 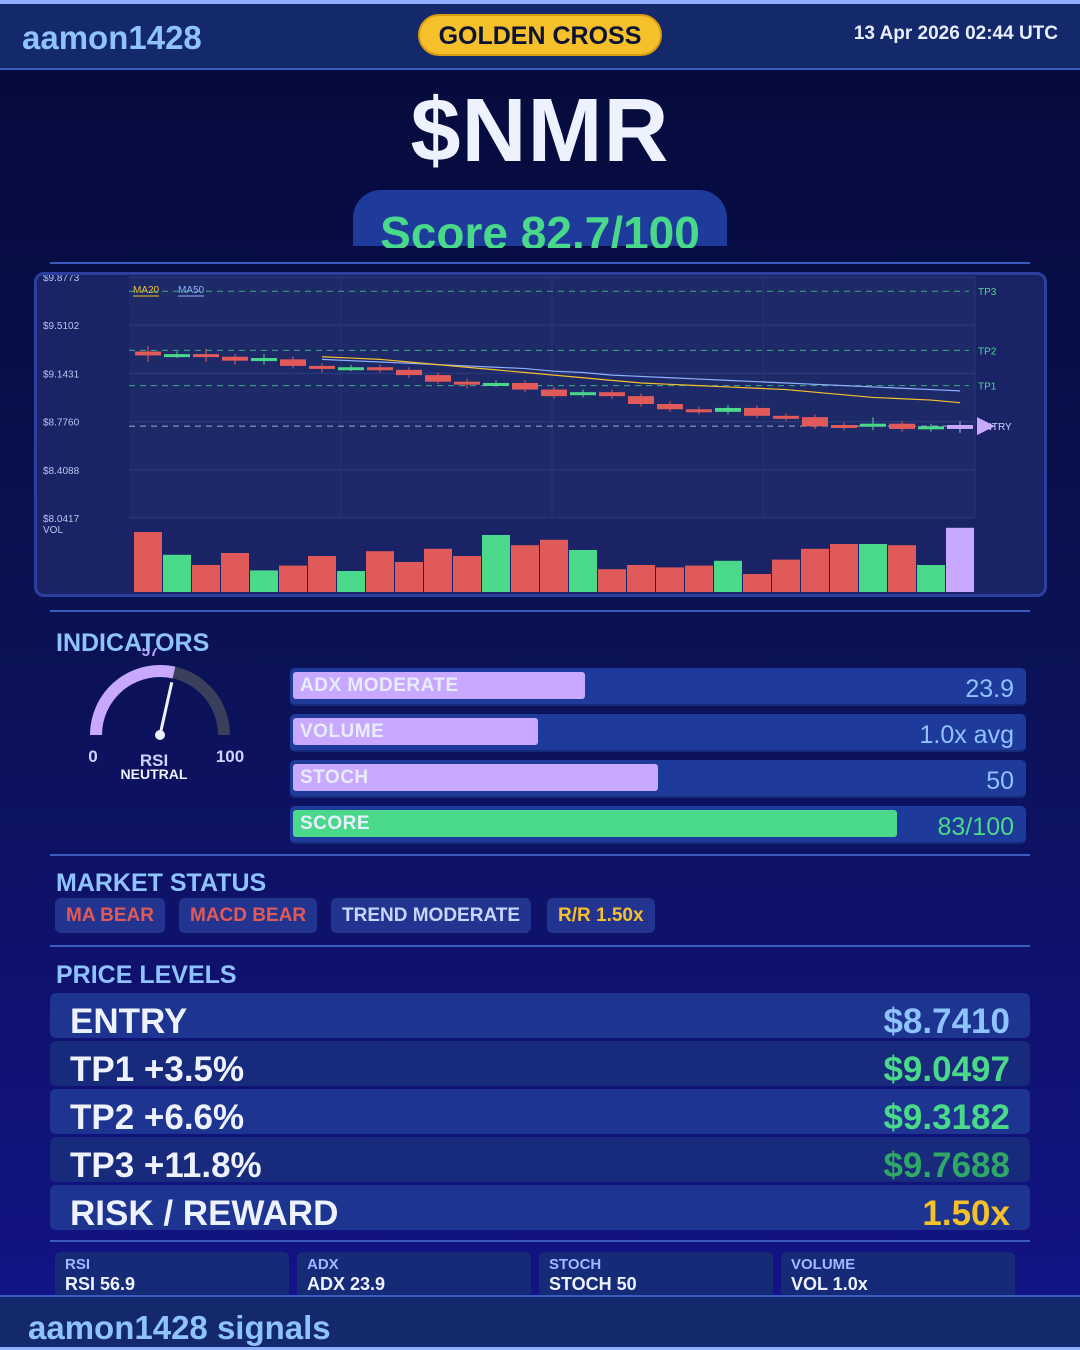 What do you see at coordinates (78, 1264) in the screenshot?
I see `stat-title: RSI` at bounding box center [78, 1264].